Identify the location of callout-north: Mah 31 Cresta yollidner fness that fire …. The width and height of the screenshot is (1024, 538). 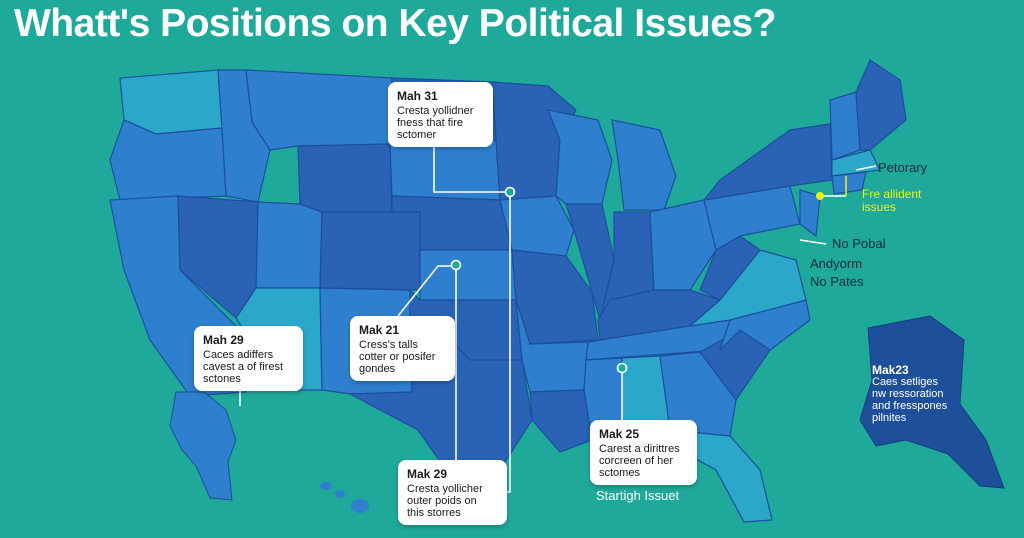
(440, 114).